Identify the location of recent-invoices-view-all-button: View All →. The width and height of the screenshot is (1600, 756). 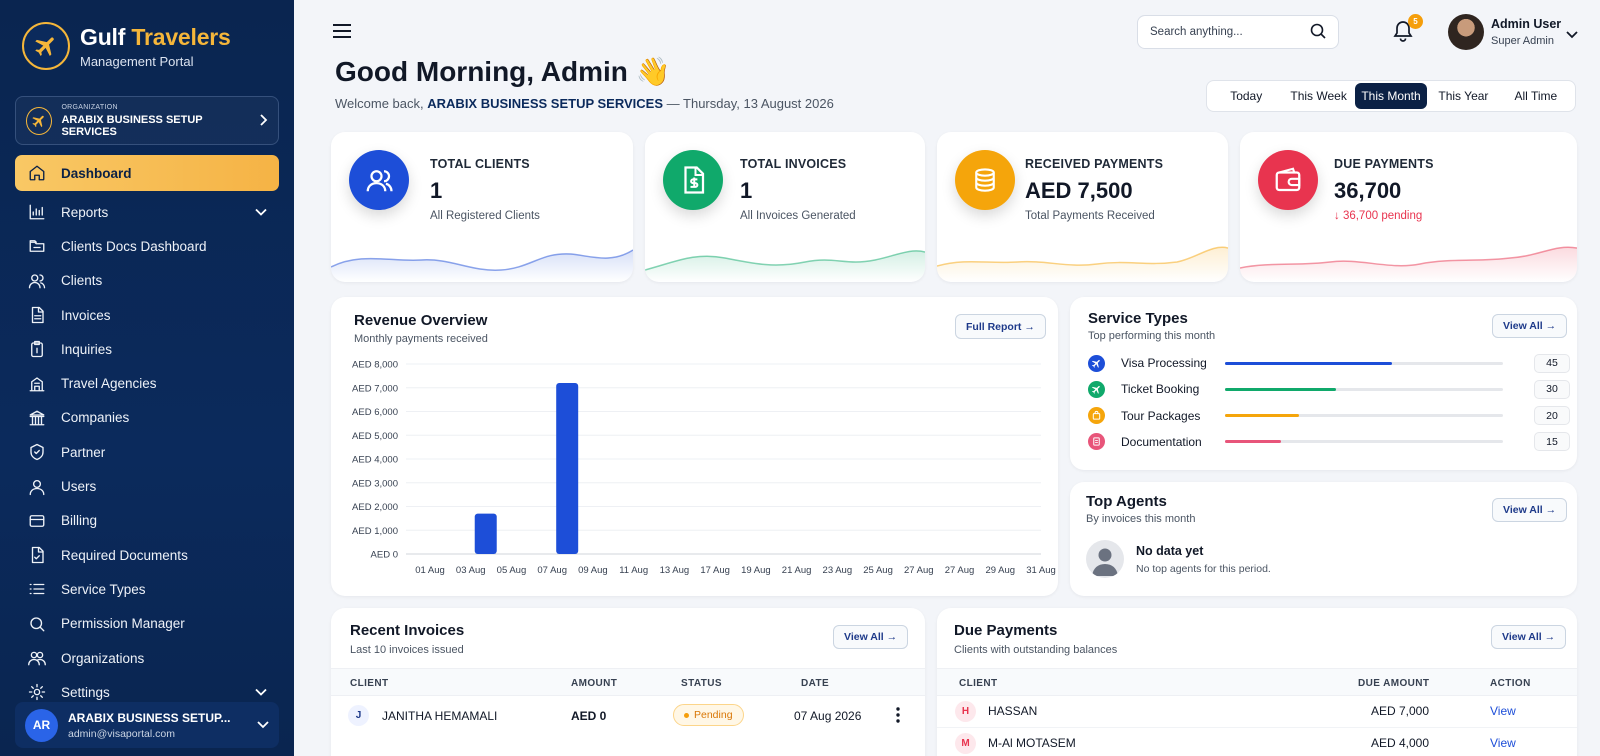
(871, 637).